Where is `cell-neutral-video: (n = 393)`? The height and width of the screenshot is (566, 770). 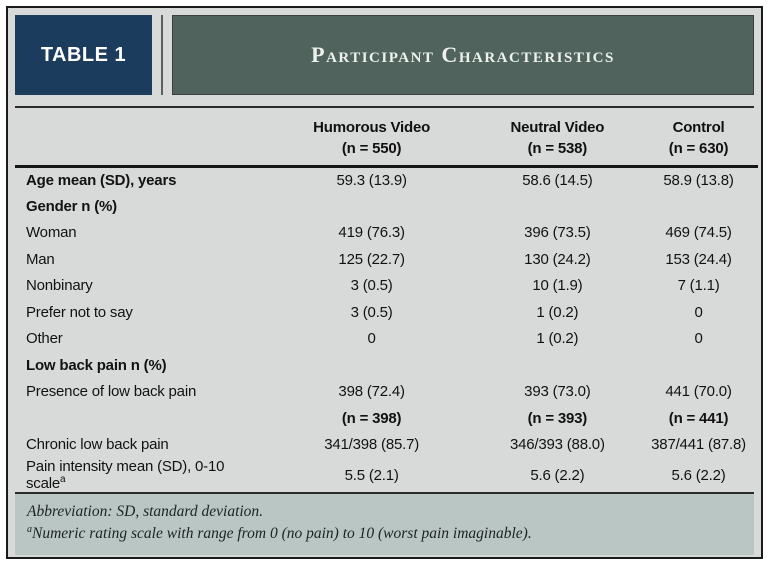
cell-neutral-video: (n = 393) is located at coordinates (557, 418).